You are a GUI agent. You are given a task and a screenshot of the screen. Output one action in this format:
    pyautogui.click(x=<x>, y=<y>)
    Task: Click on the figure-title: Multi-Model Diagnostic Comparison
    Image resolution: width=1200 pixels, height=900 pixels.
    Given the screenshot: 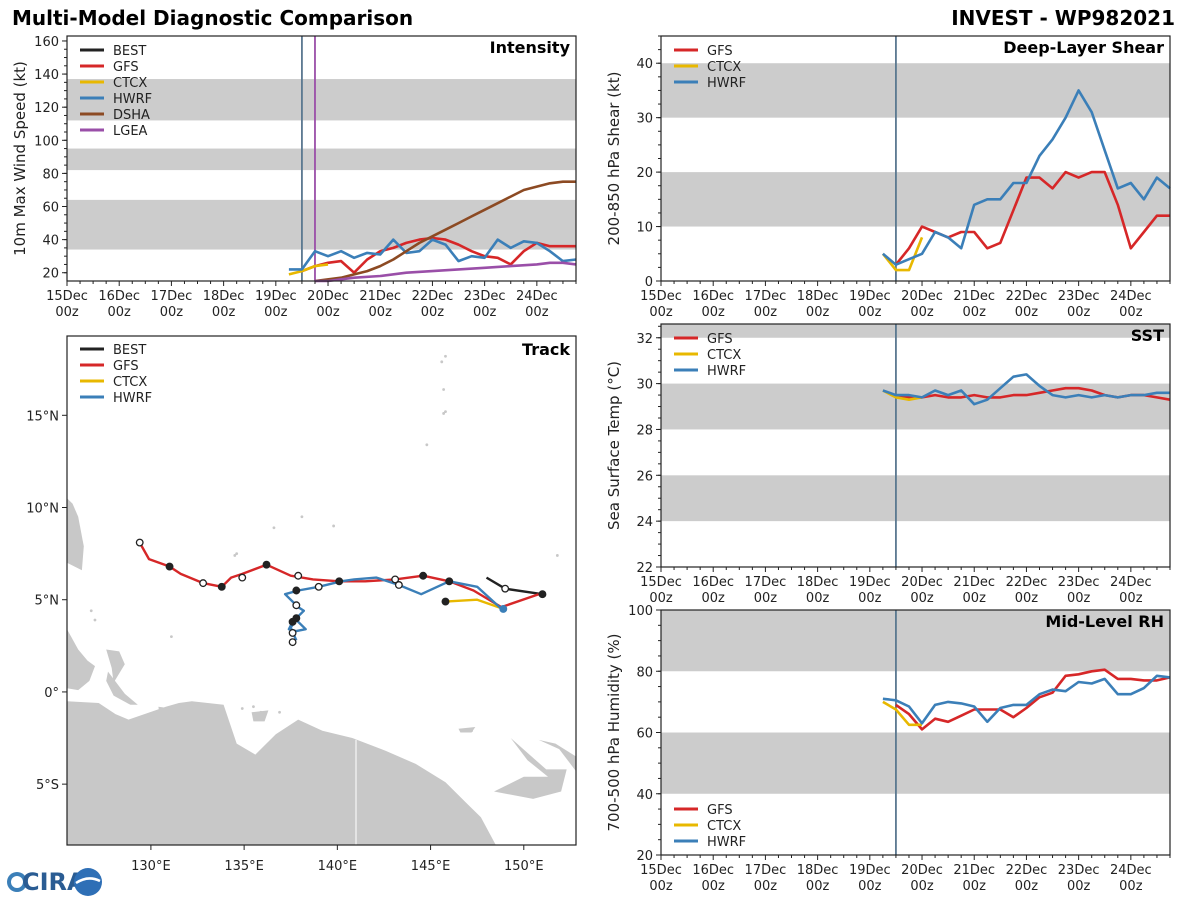 What is the action you would take?
    pyautogui.click(x=212, y=18)
    